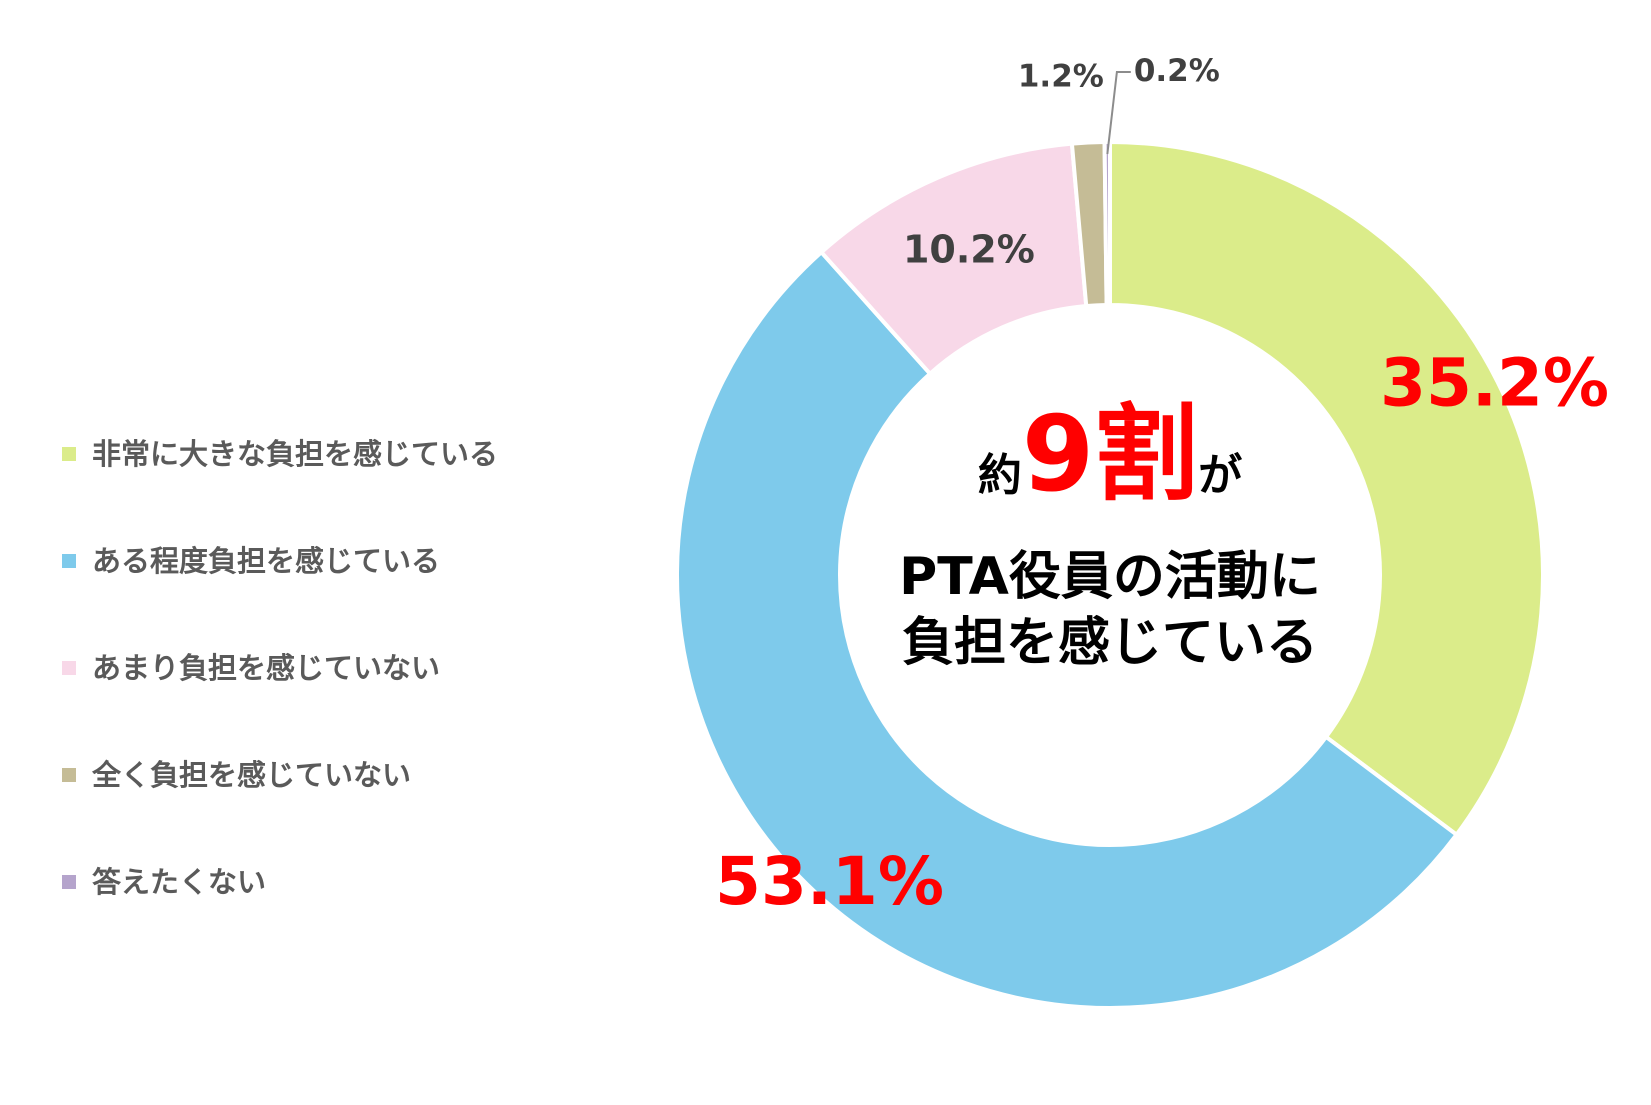  I want to click on value-label: 0.2%, so click(1177, 71).